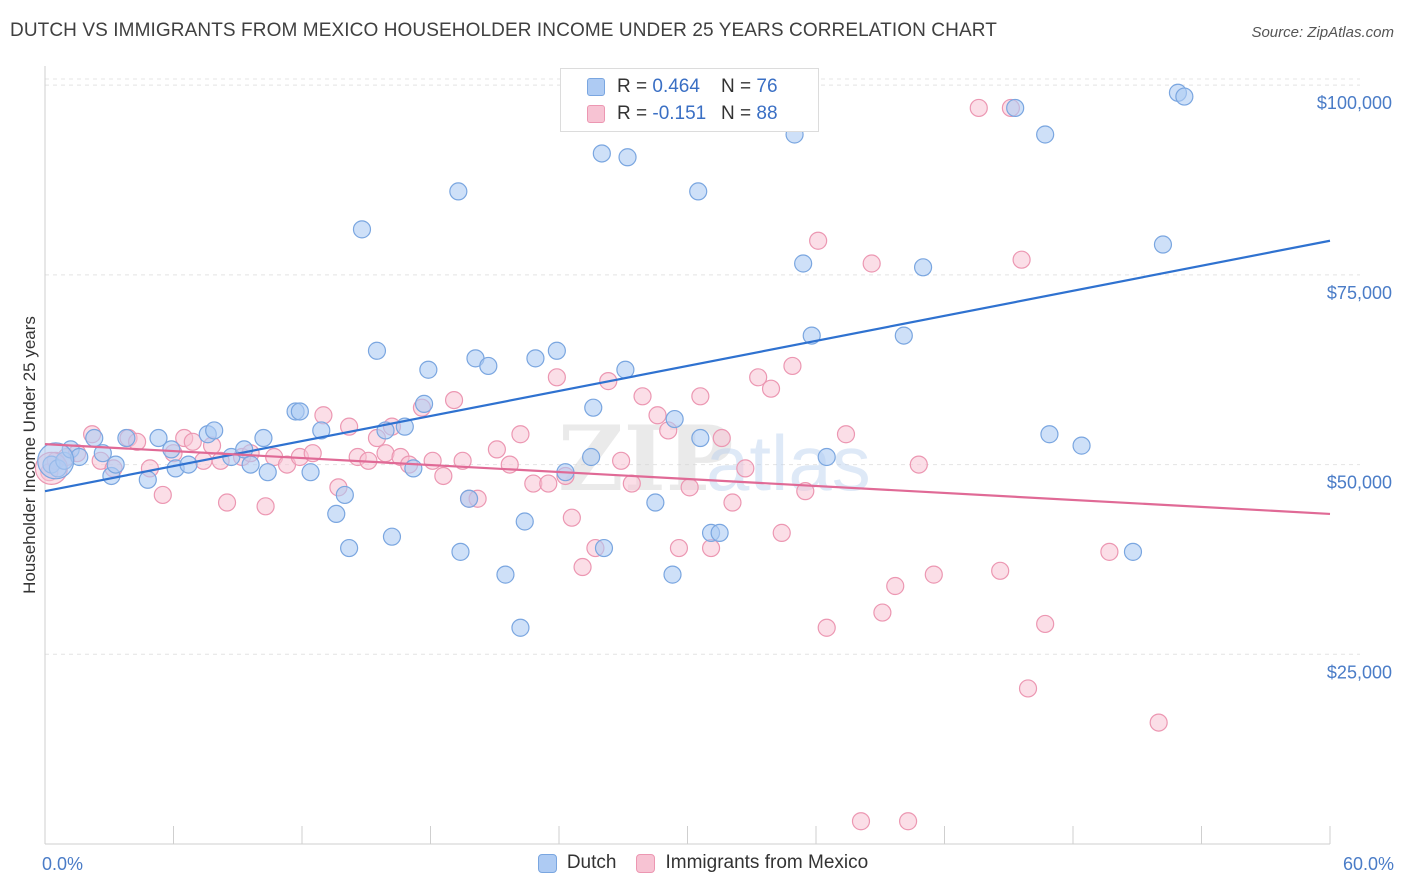 This screenshot has height=892, width=1406. What do you see at coordinates (752, 863) in the screenshot?
I see `legend-item-mexico: Immigrants from Mexico` at bounding box center [752, 863].